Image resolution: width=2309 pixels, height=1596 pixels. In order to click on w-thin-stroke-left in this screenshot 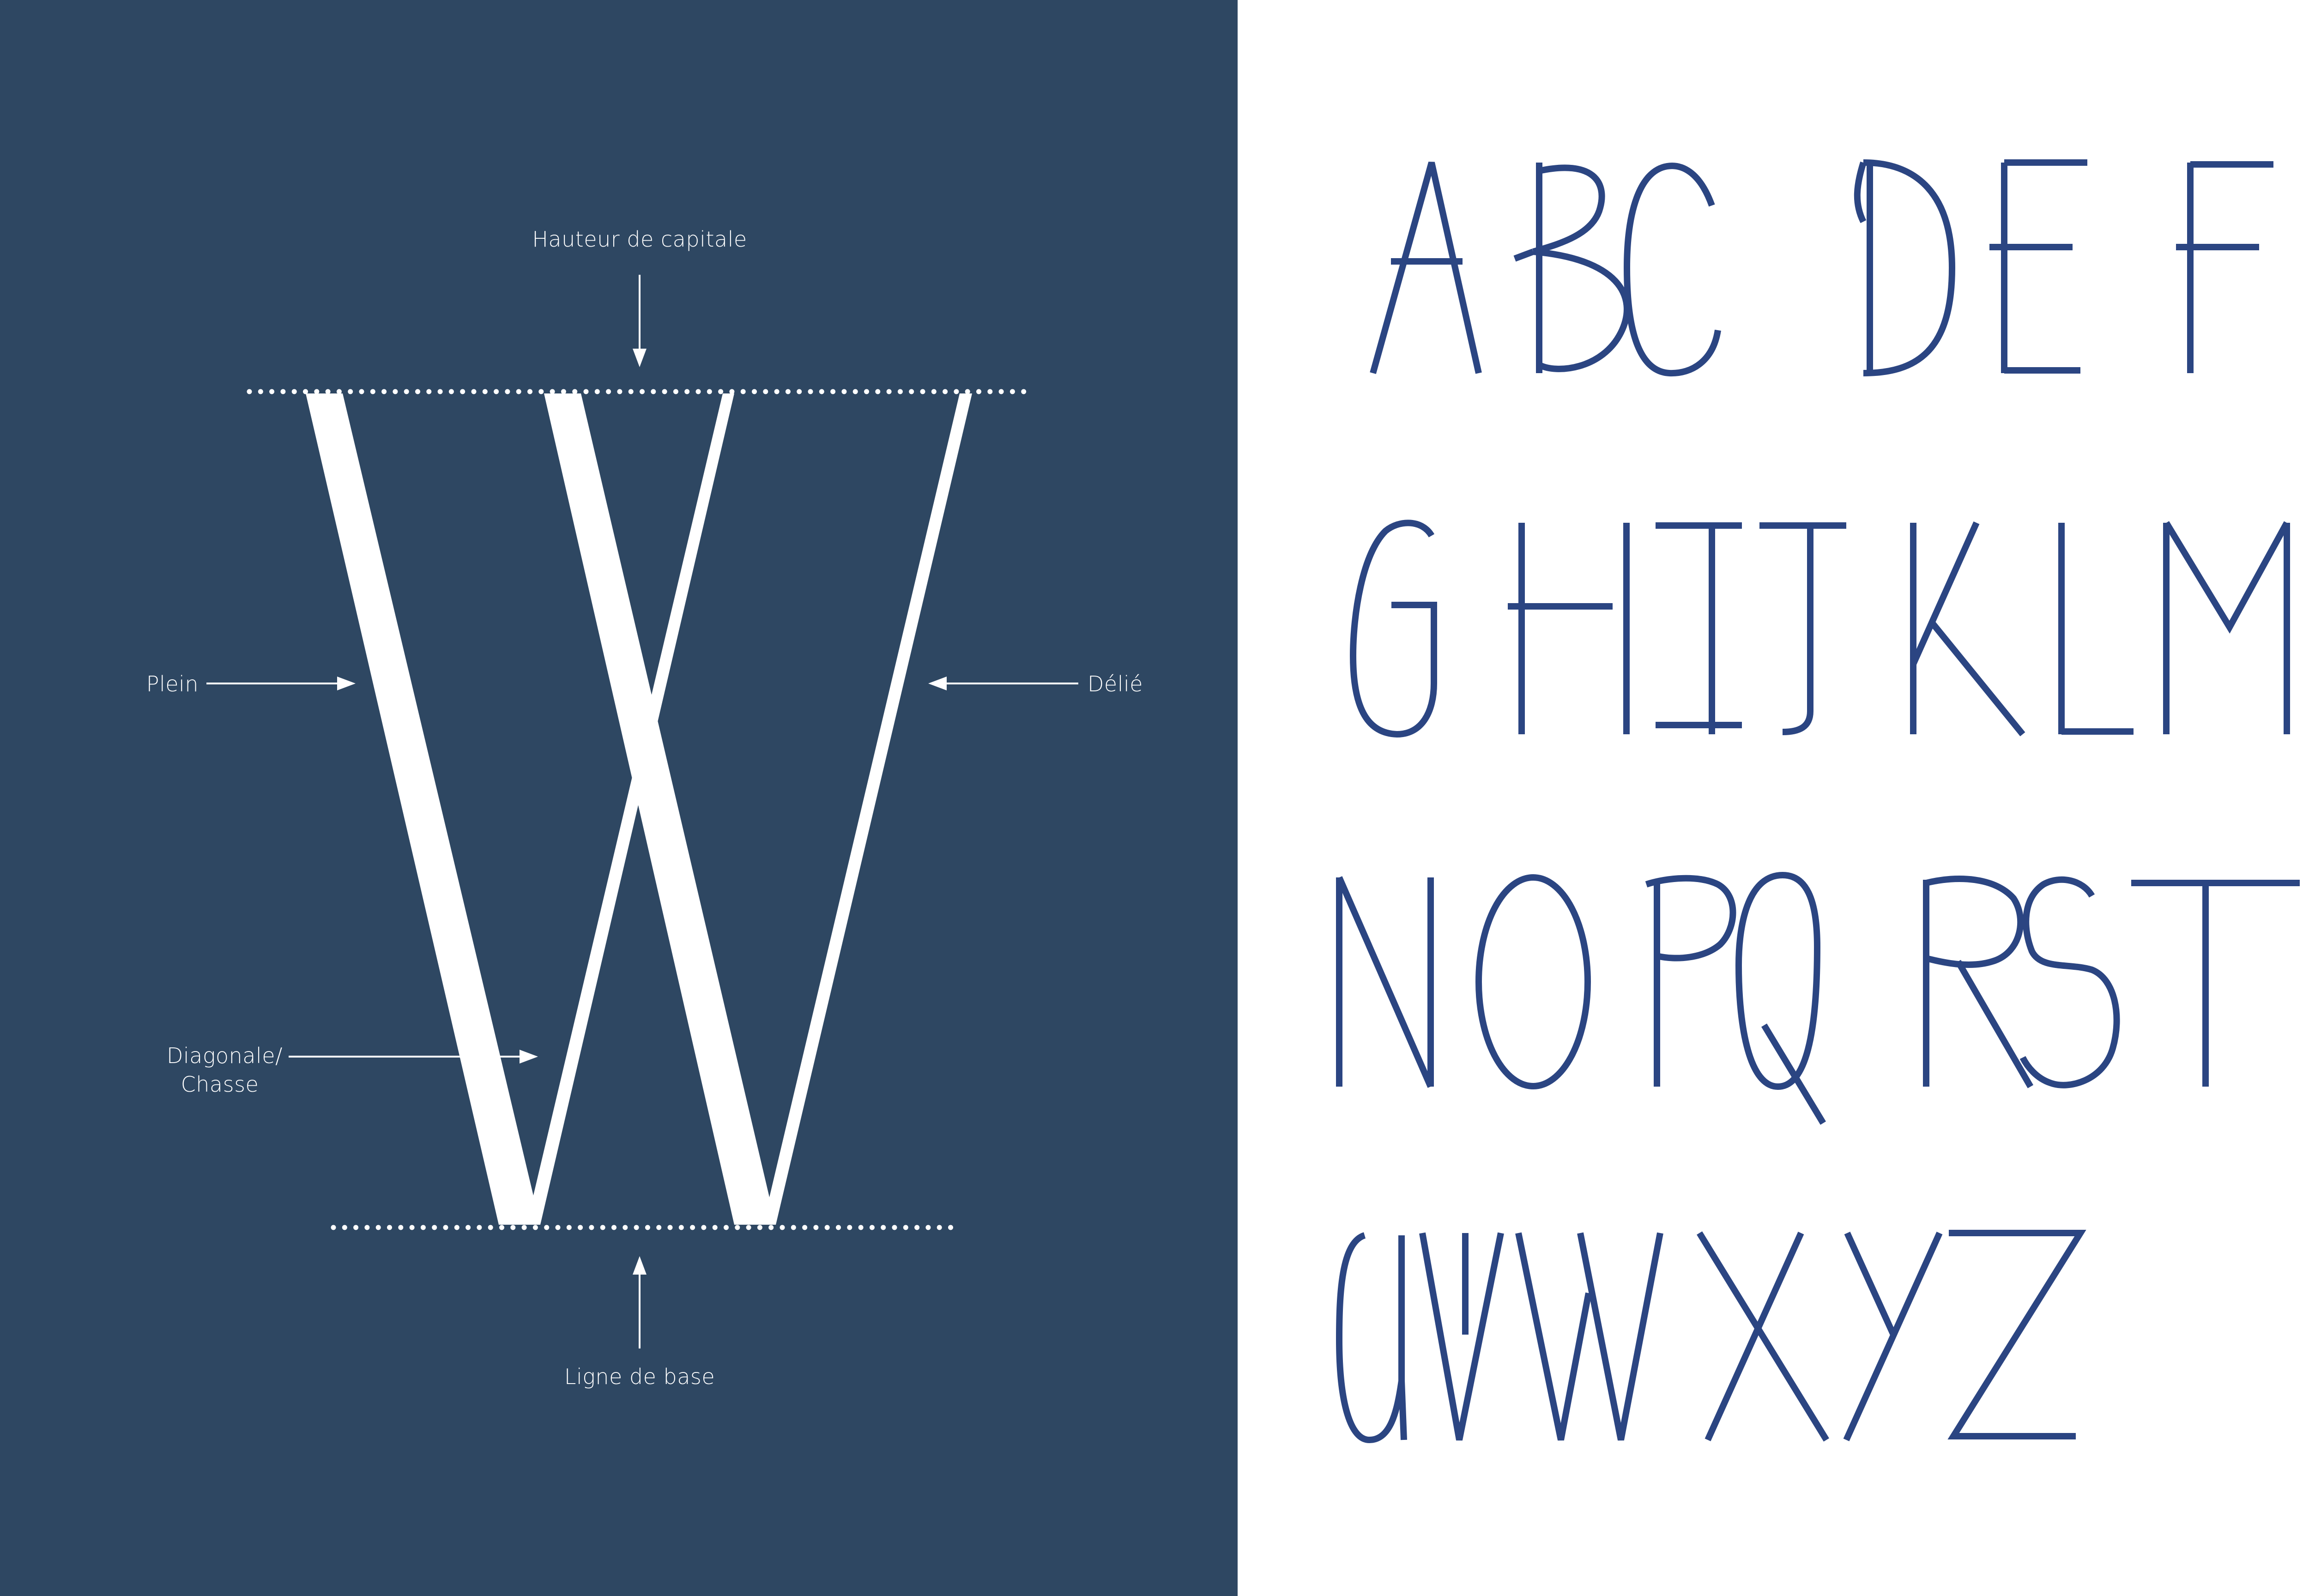, I will do `click(630, 809)`.